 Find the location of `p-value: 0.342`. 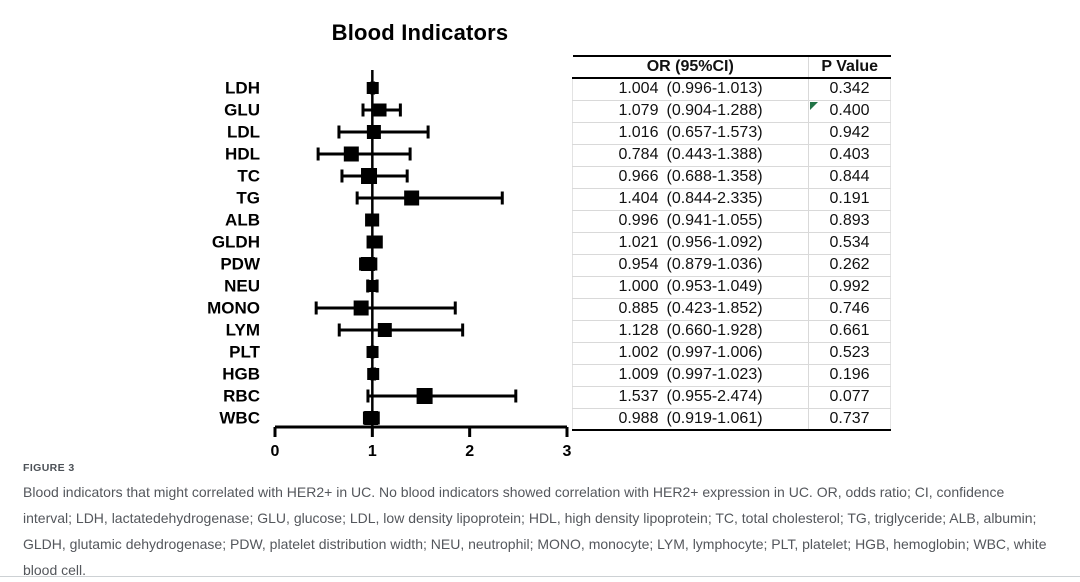

p-value: 0.342 is located at coordinates (849, 89).